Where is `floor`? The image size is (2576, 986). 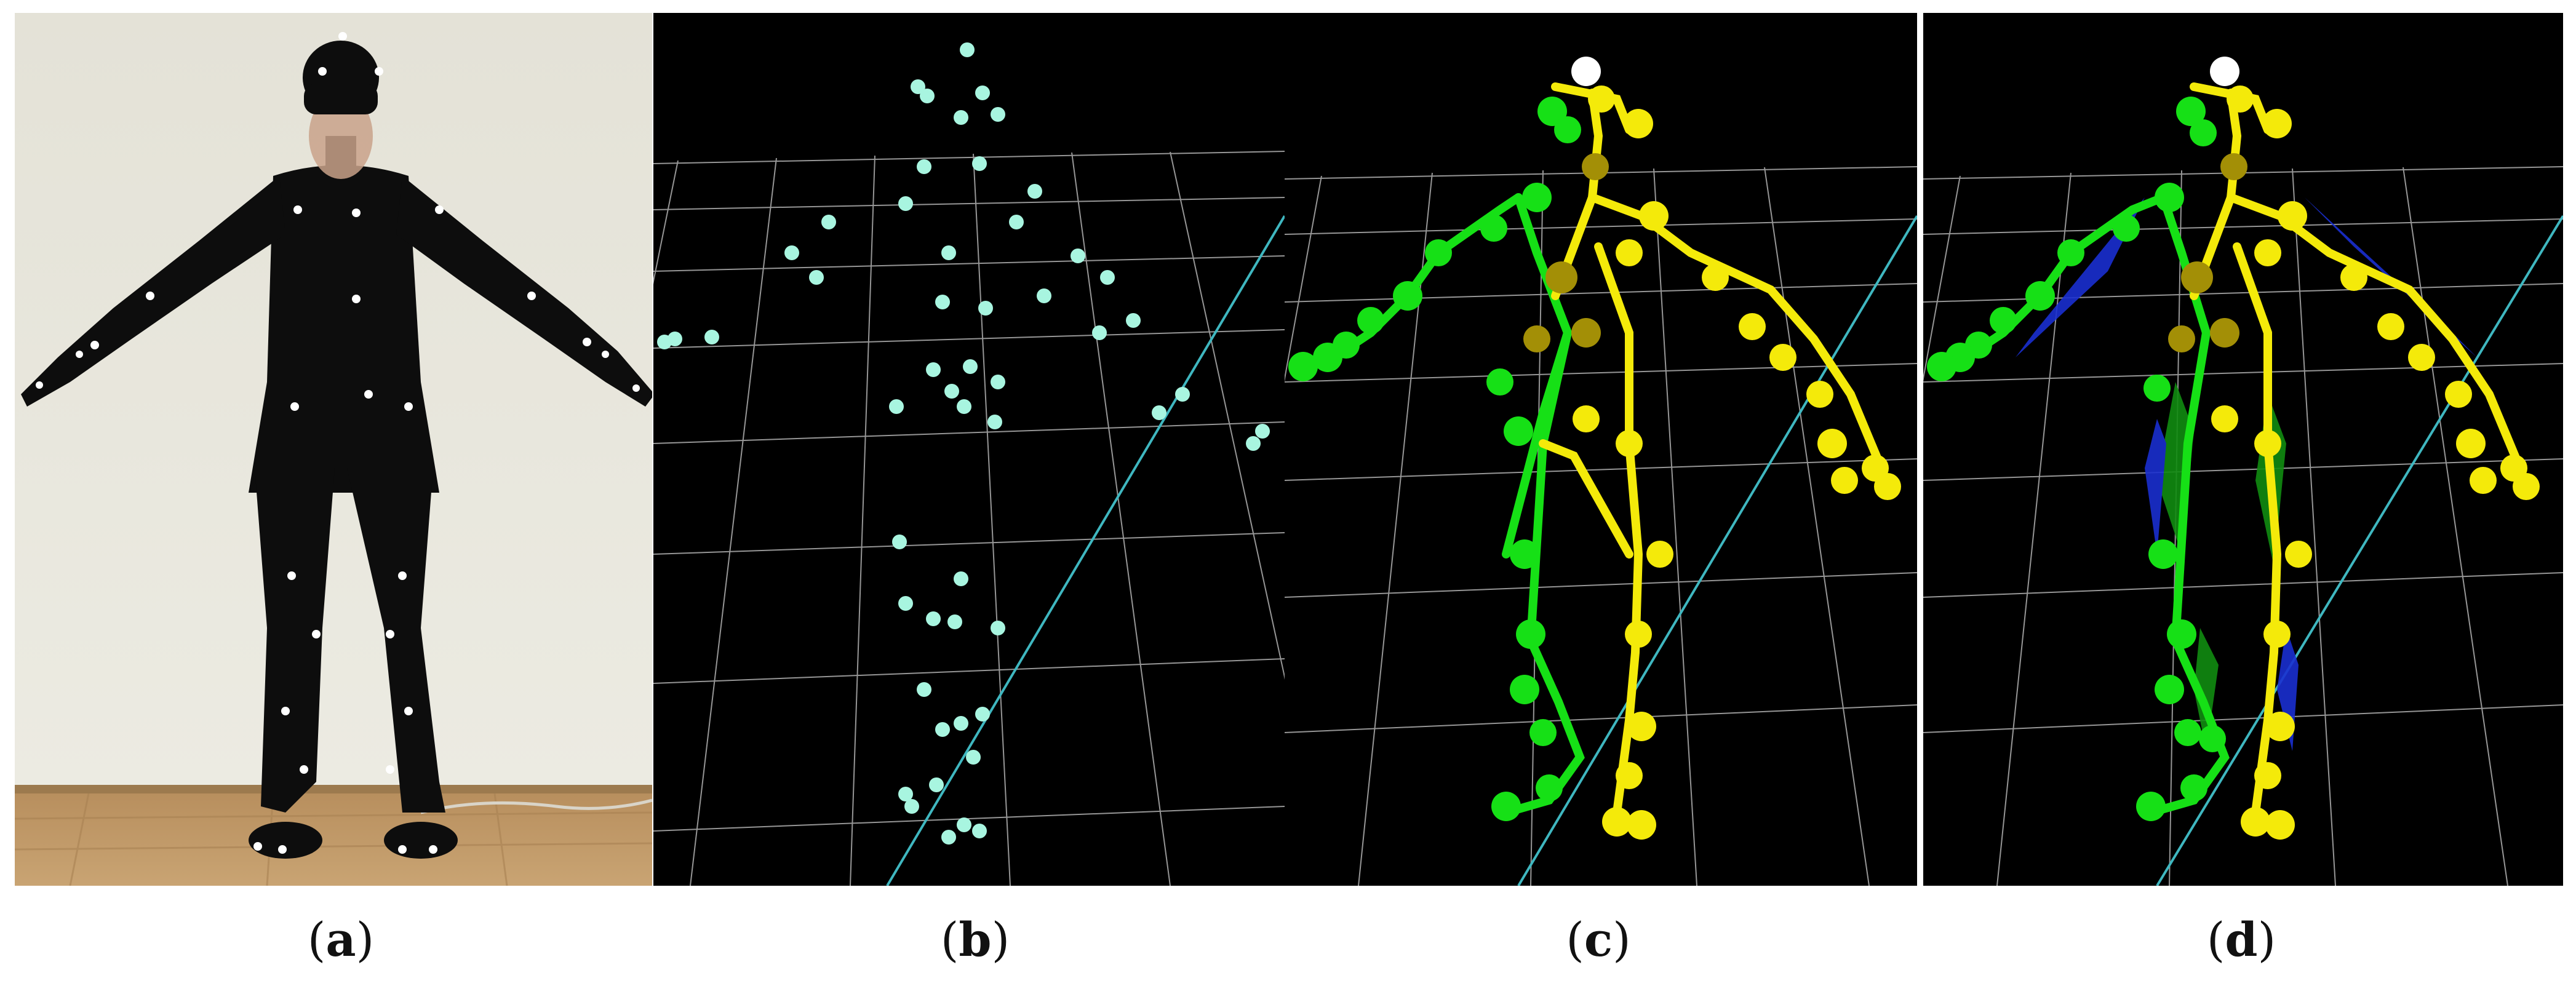 floor is located at coordinates (333, 839).